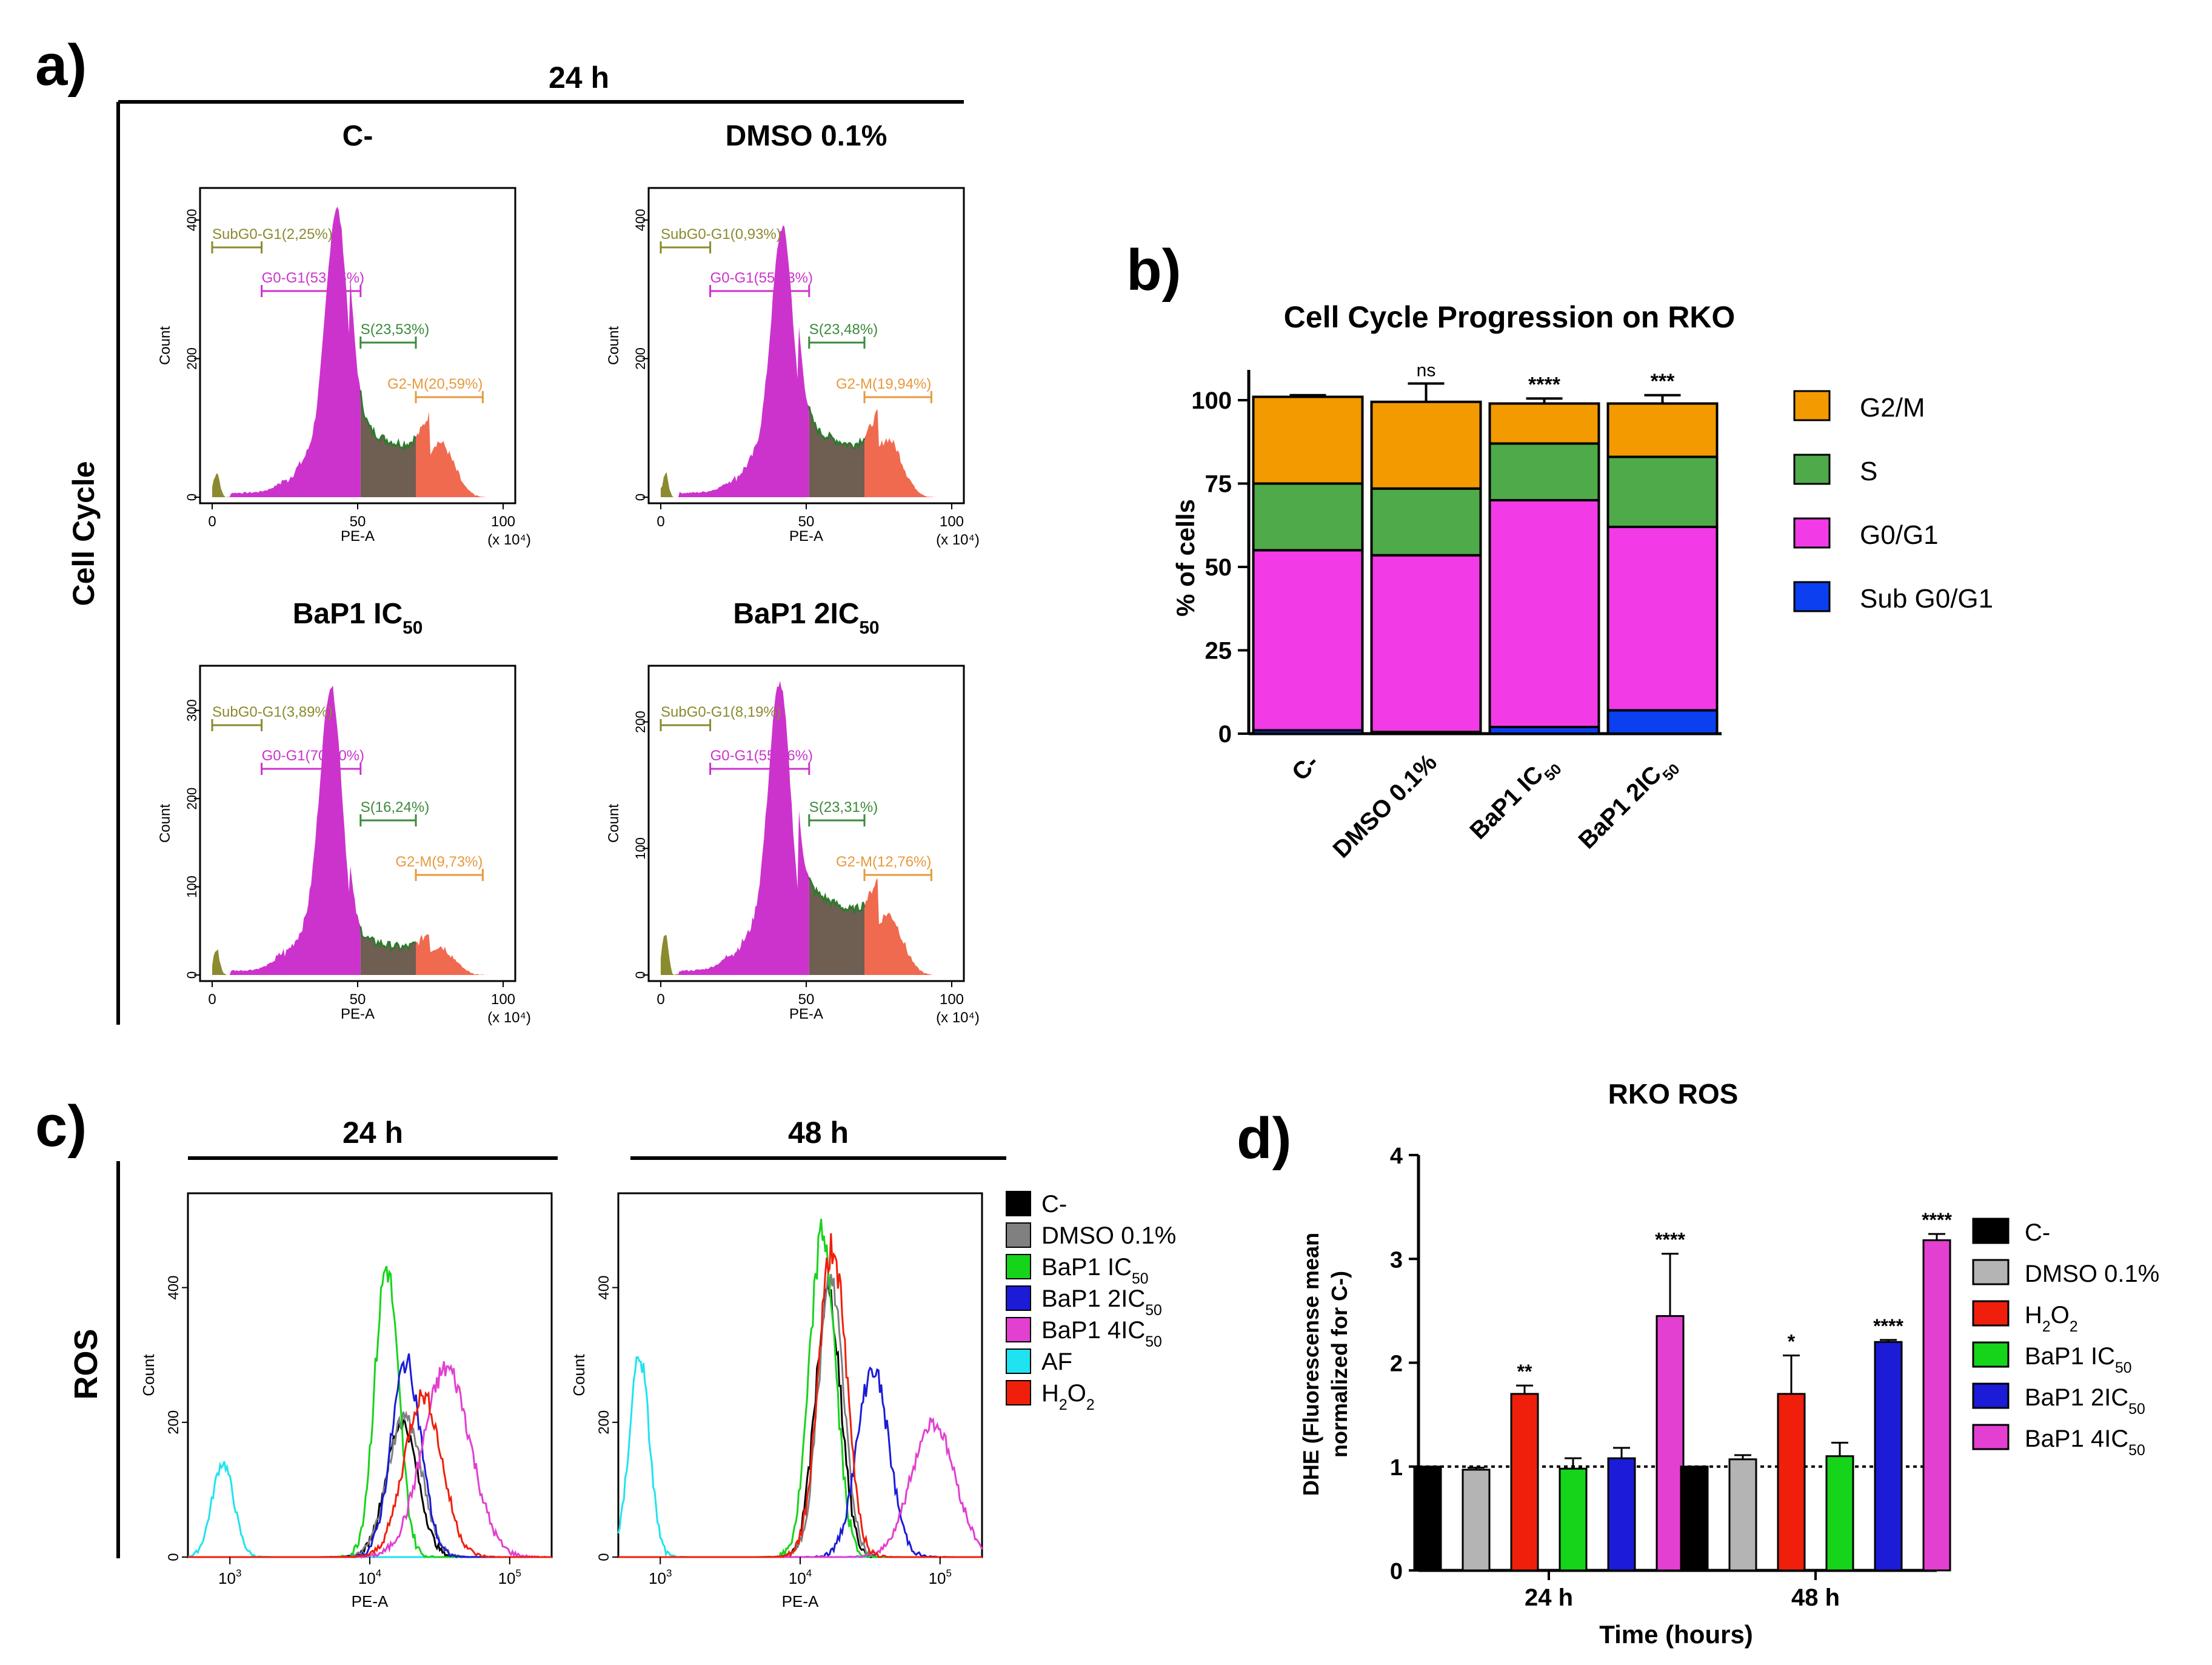 The height and width of the screenshot is (1665, 2212). Describe the element at coordinates (272, 234) in the screenshot. I see `gate-label: SubG0-G1(2,25%)` at that location.